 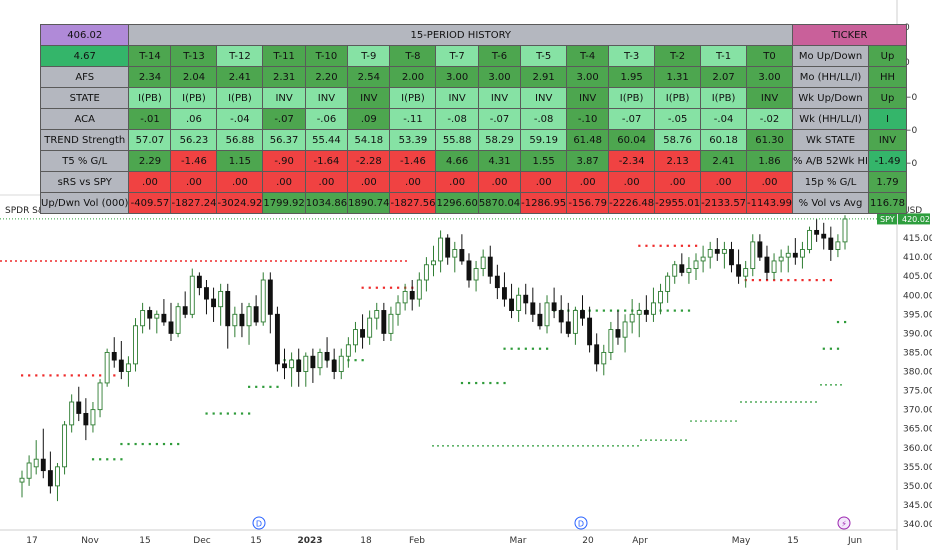 I want to click on history-cell: -.07, so click(x=632, y=119).